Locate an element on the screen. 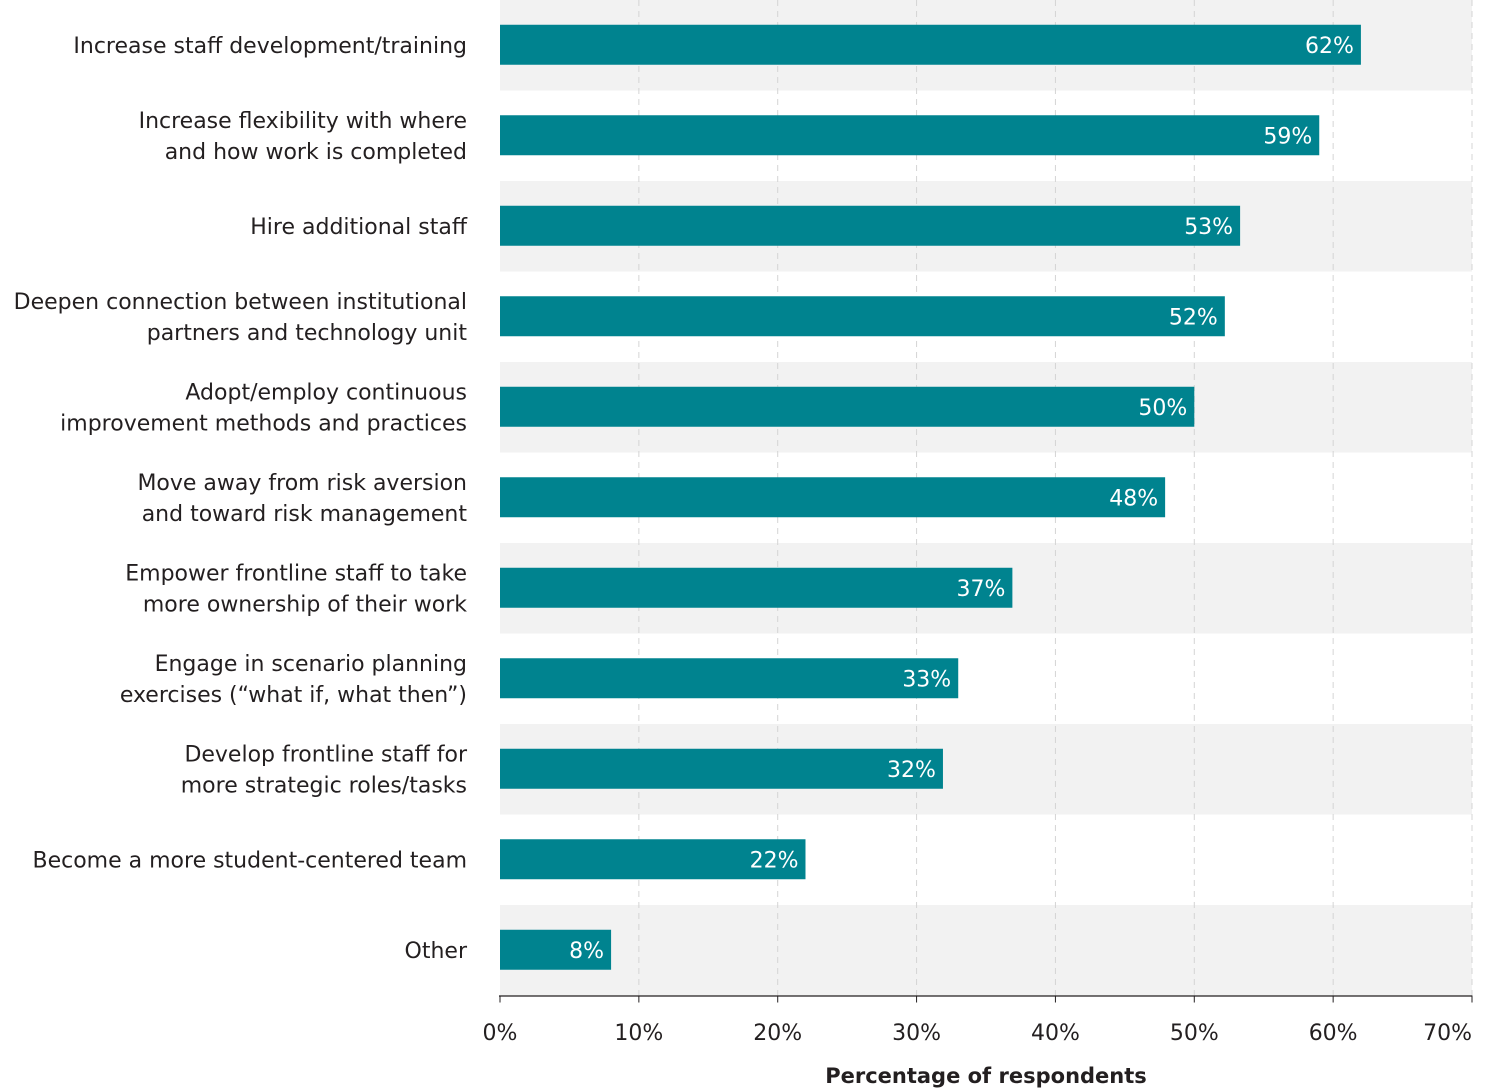  category-label: Increase staff development/training is located at coordinates (270, 46).